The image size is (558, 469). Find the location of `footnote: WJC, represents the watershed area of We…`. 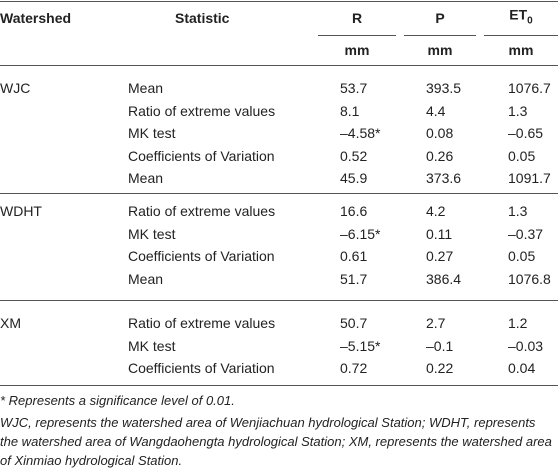

footnote: WJC, represents the watershed area of We… is located at coordinates (276, 441).